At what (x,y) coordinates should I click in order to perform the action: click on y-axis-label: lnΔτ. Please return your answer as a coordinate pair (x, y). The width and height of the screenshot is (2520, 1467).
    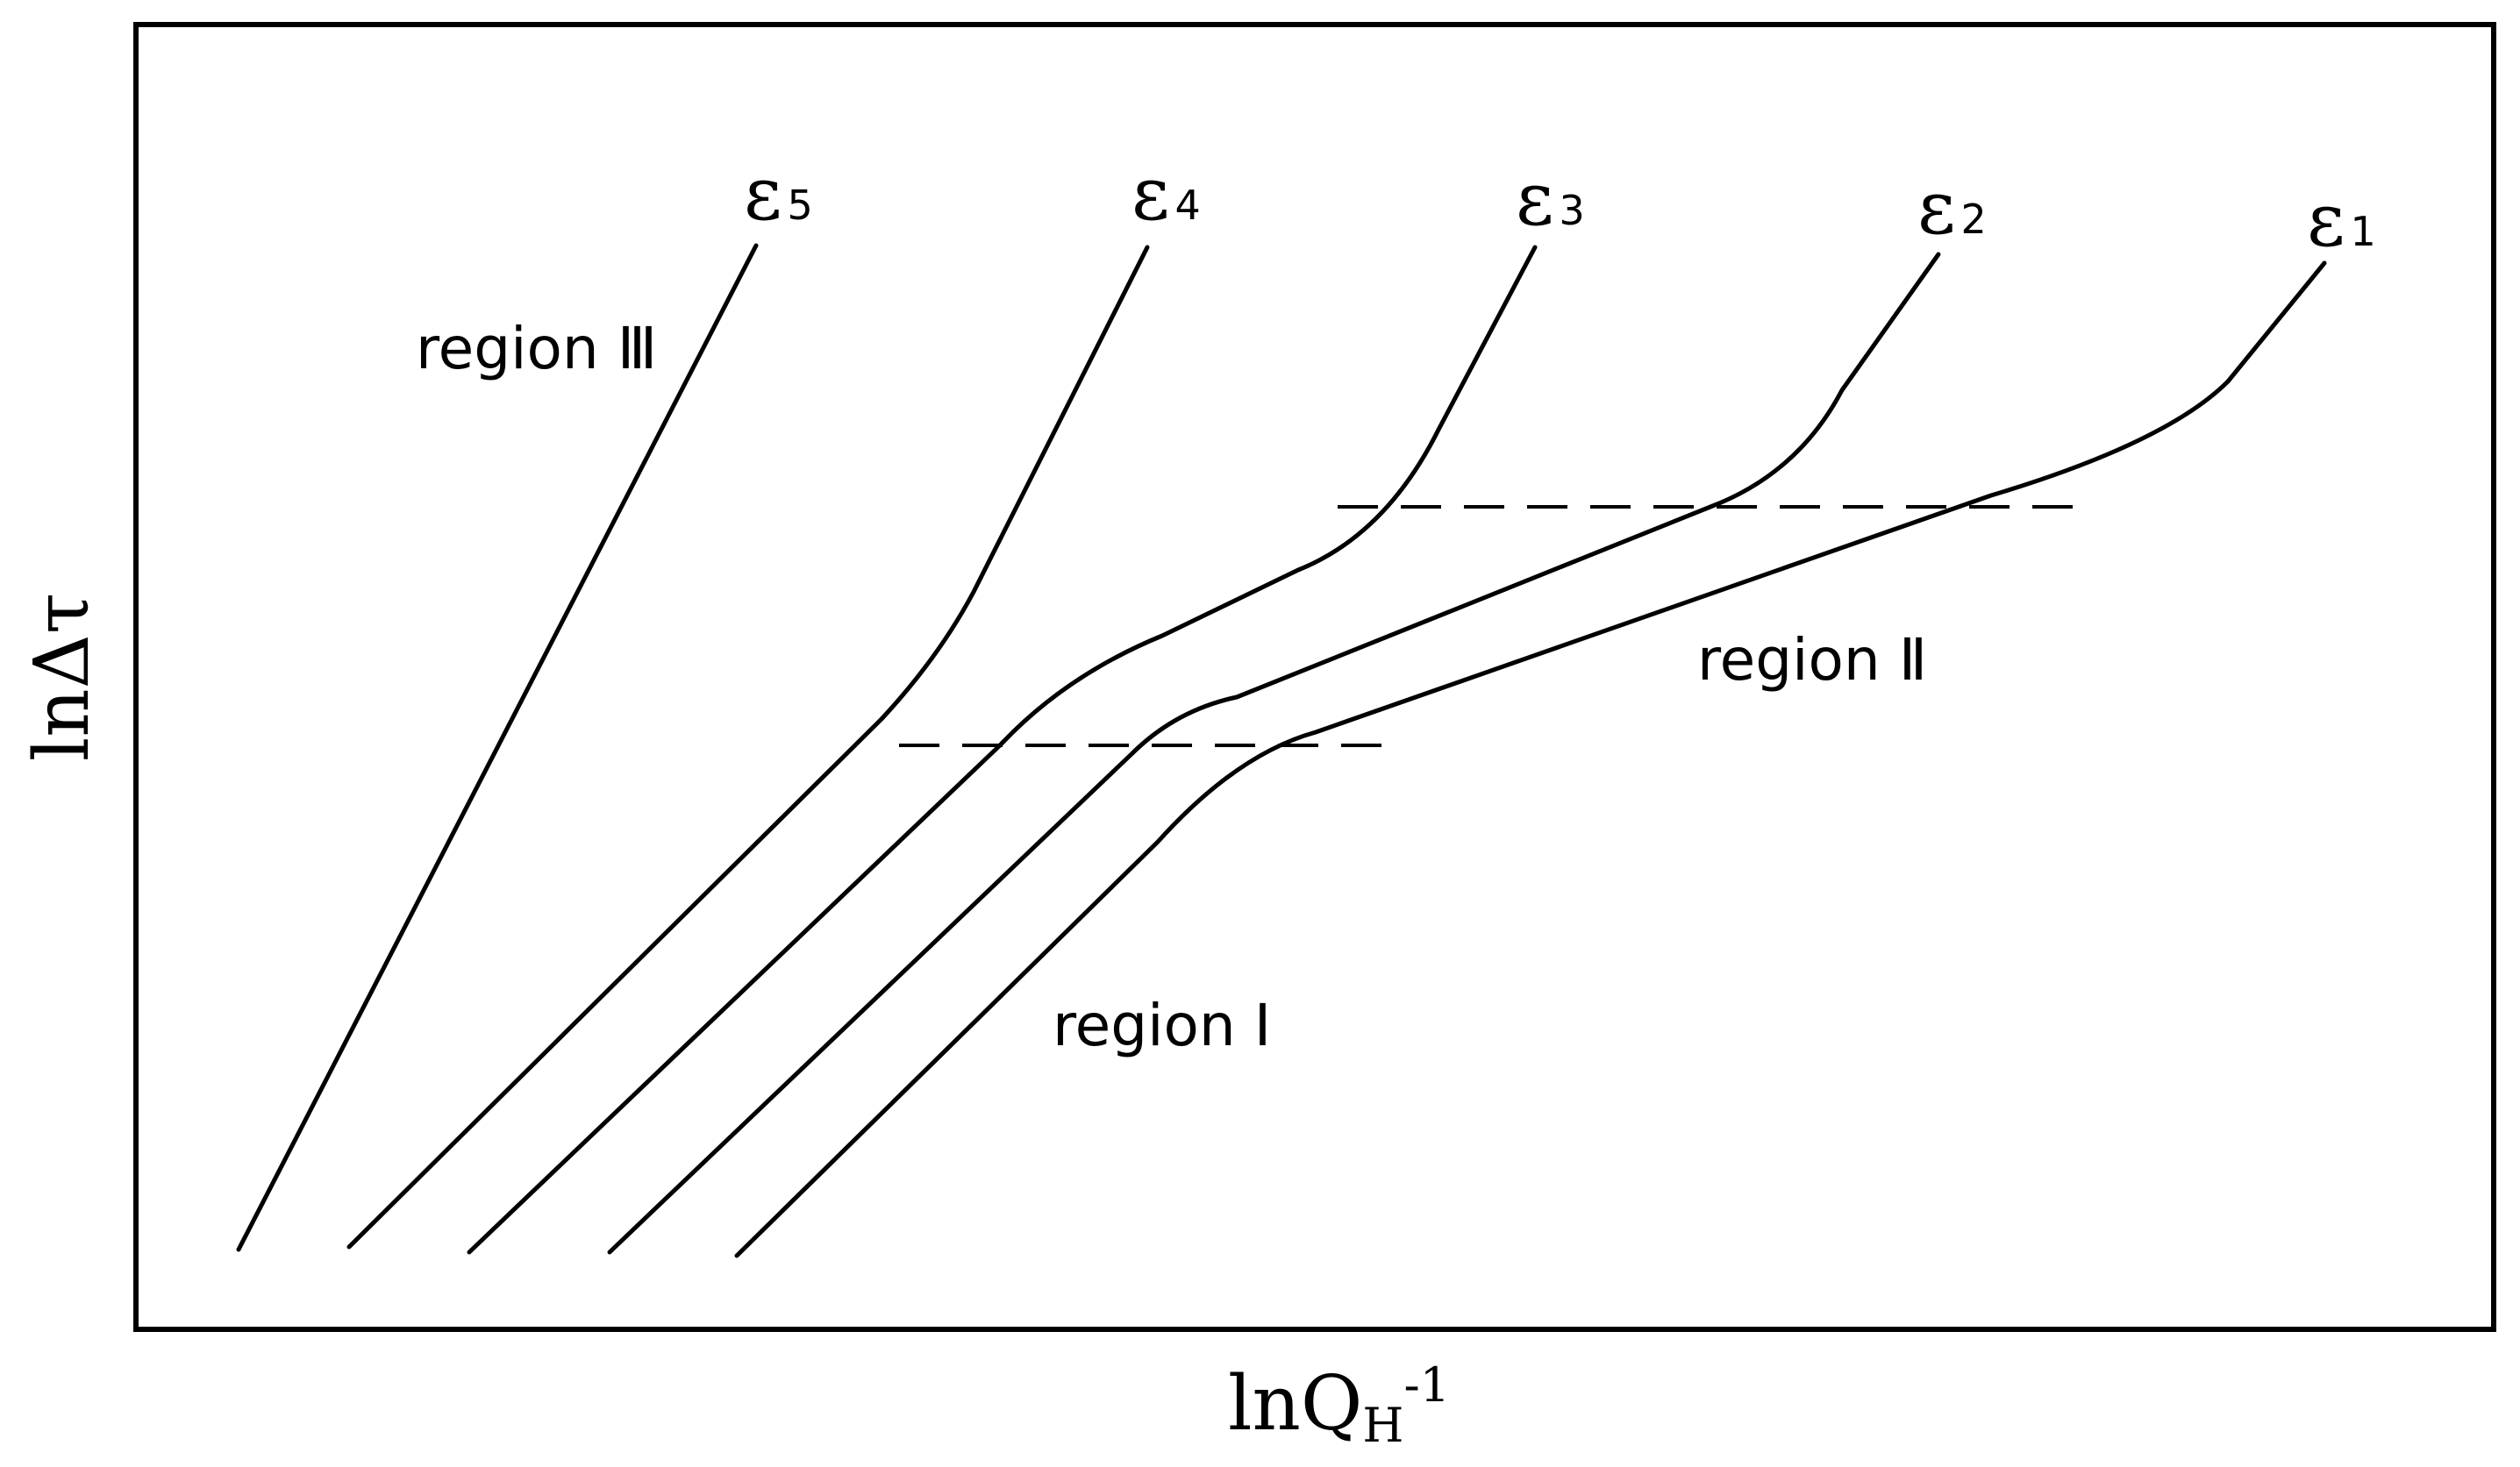
    Looking at the image, I should click on (62, 678).